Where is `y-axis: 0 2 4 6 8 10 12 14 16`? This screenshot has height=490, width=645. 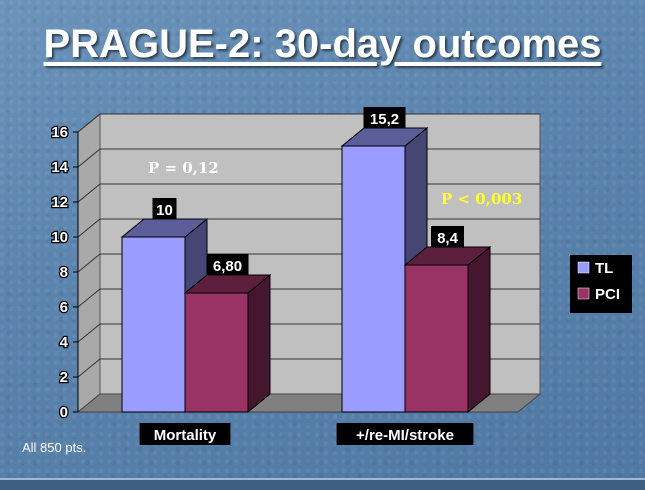 y-axis: 0 2 4 6 8 10 12 14 16 is located at coordinates (64, 272).